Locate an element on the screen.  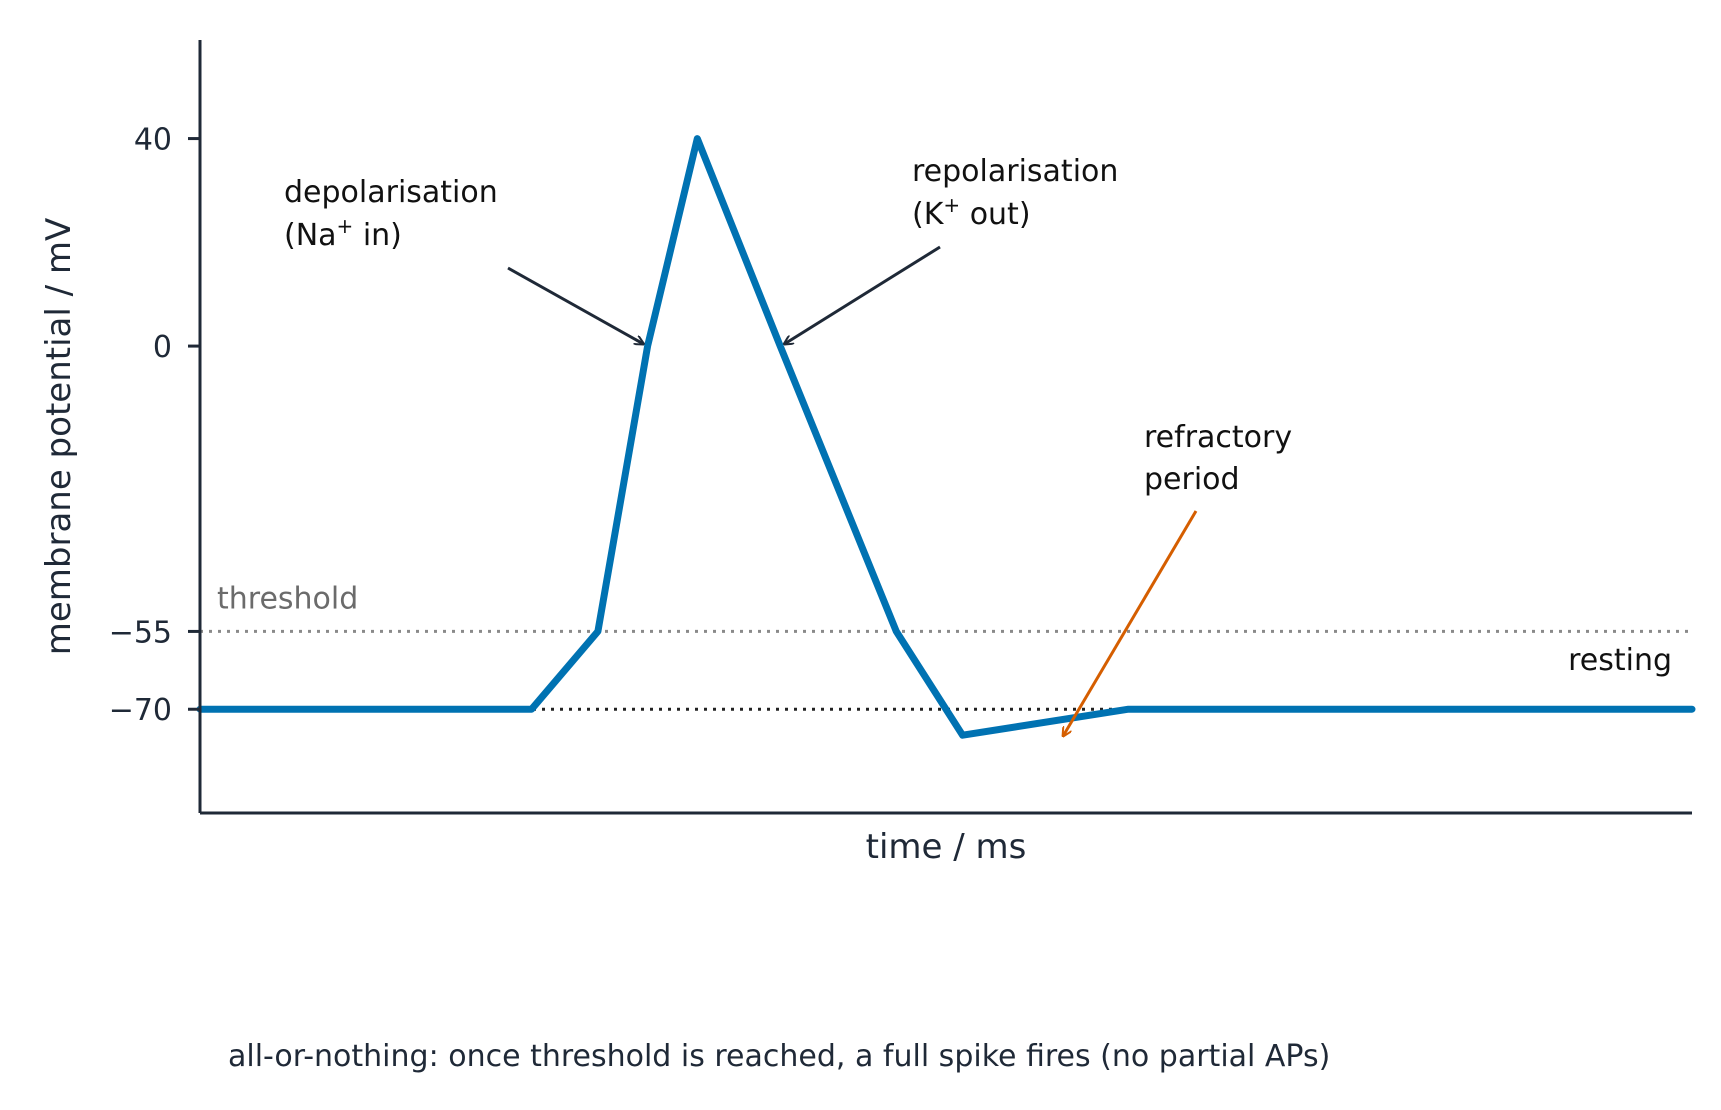
y-tick-label: −70 is located at coordinates (140, 710).